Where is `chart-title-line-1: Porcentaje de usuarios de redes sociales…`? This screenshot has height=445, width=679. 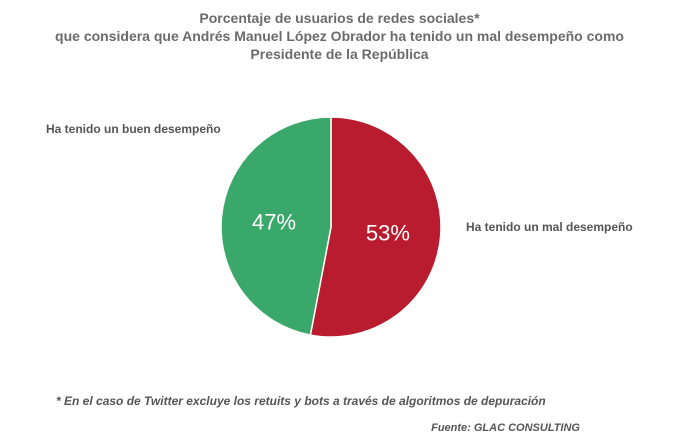 chart-title-line-1: Porcentaje de usuarios de redes sociales… is located at coordinates (339, 18).